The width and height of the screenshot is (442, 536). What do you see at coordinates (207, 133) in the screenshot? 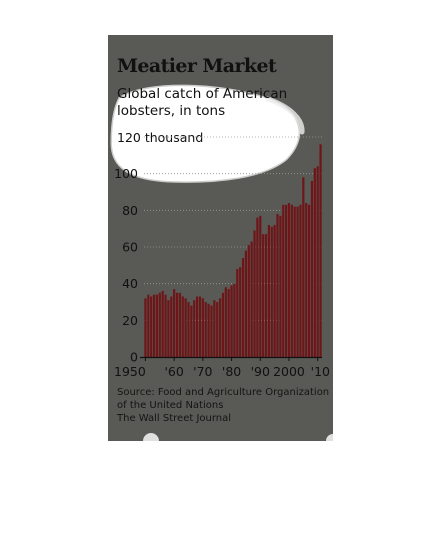
I see `highlight-scribble` at bounding box center [207, 133].